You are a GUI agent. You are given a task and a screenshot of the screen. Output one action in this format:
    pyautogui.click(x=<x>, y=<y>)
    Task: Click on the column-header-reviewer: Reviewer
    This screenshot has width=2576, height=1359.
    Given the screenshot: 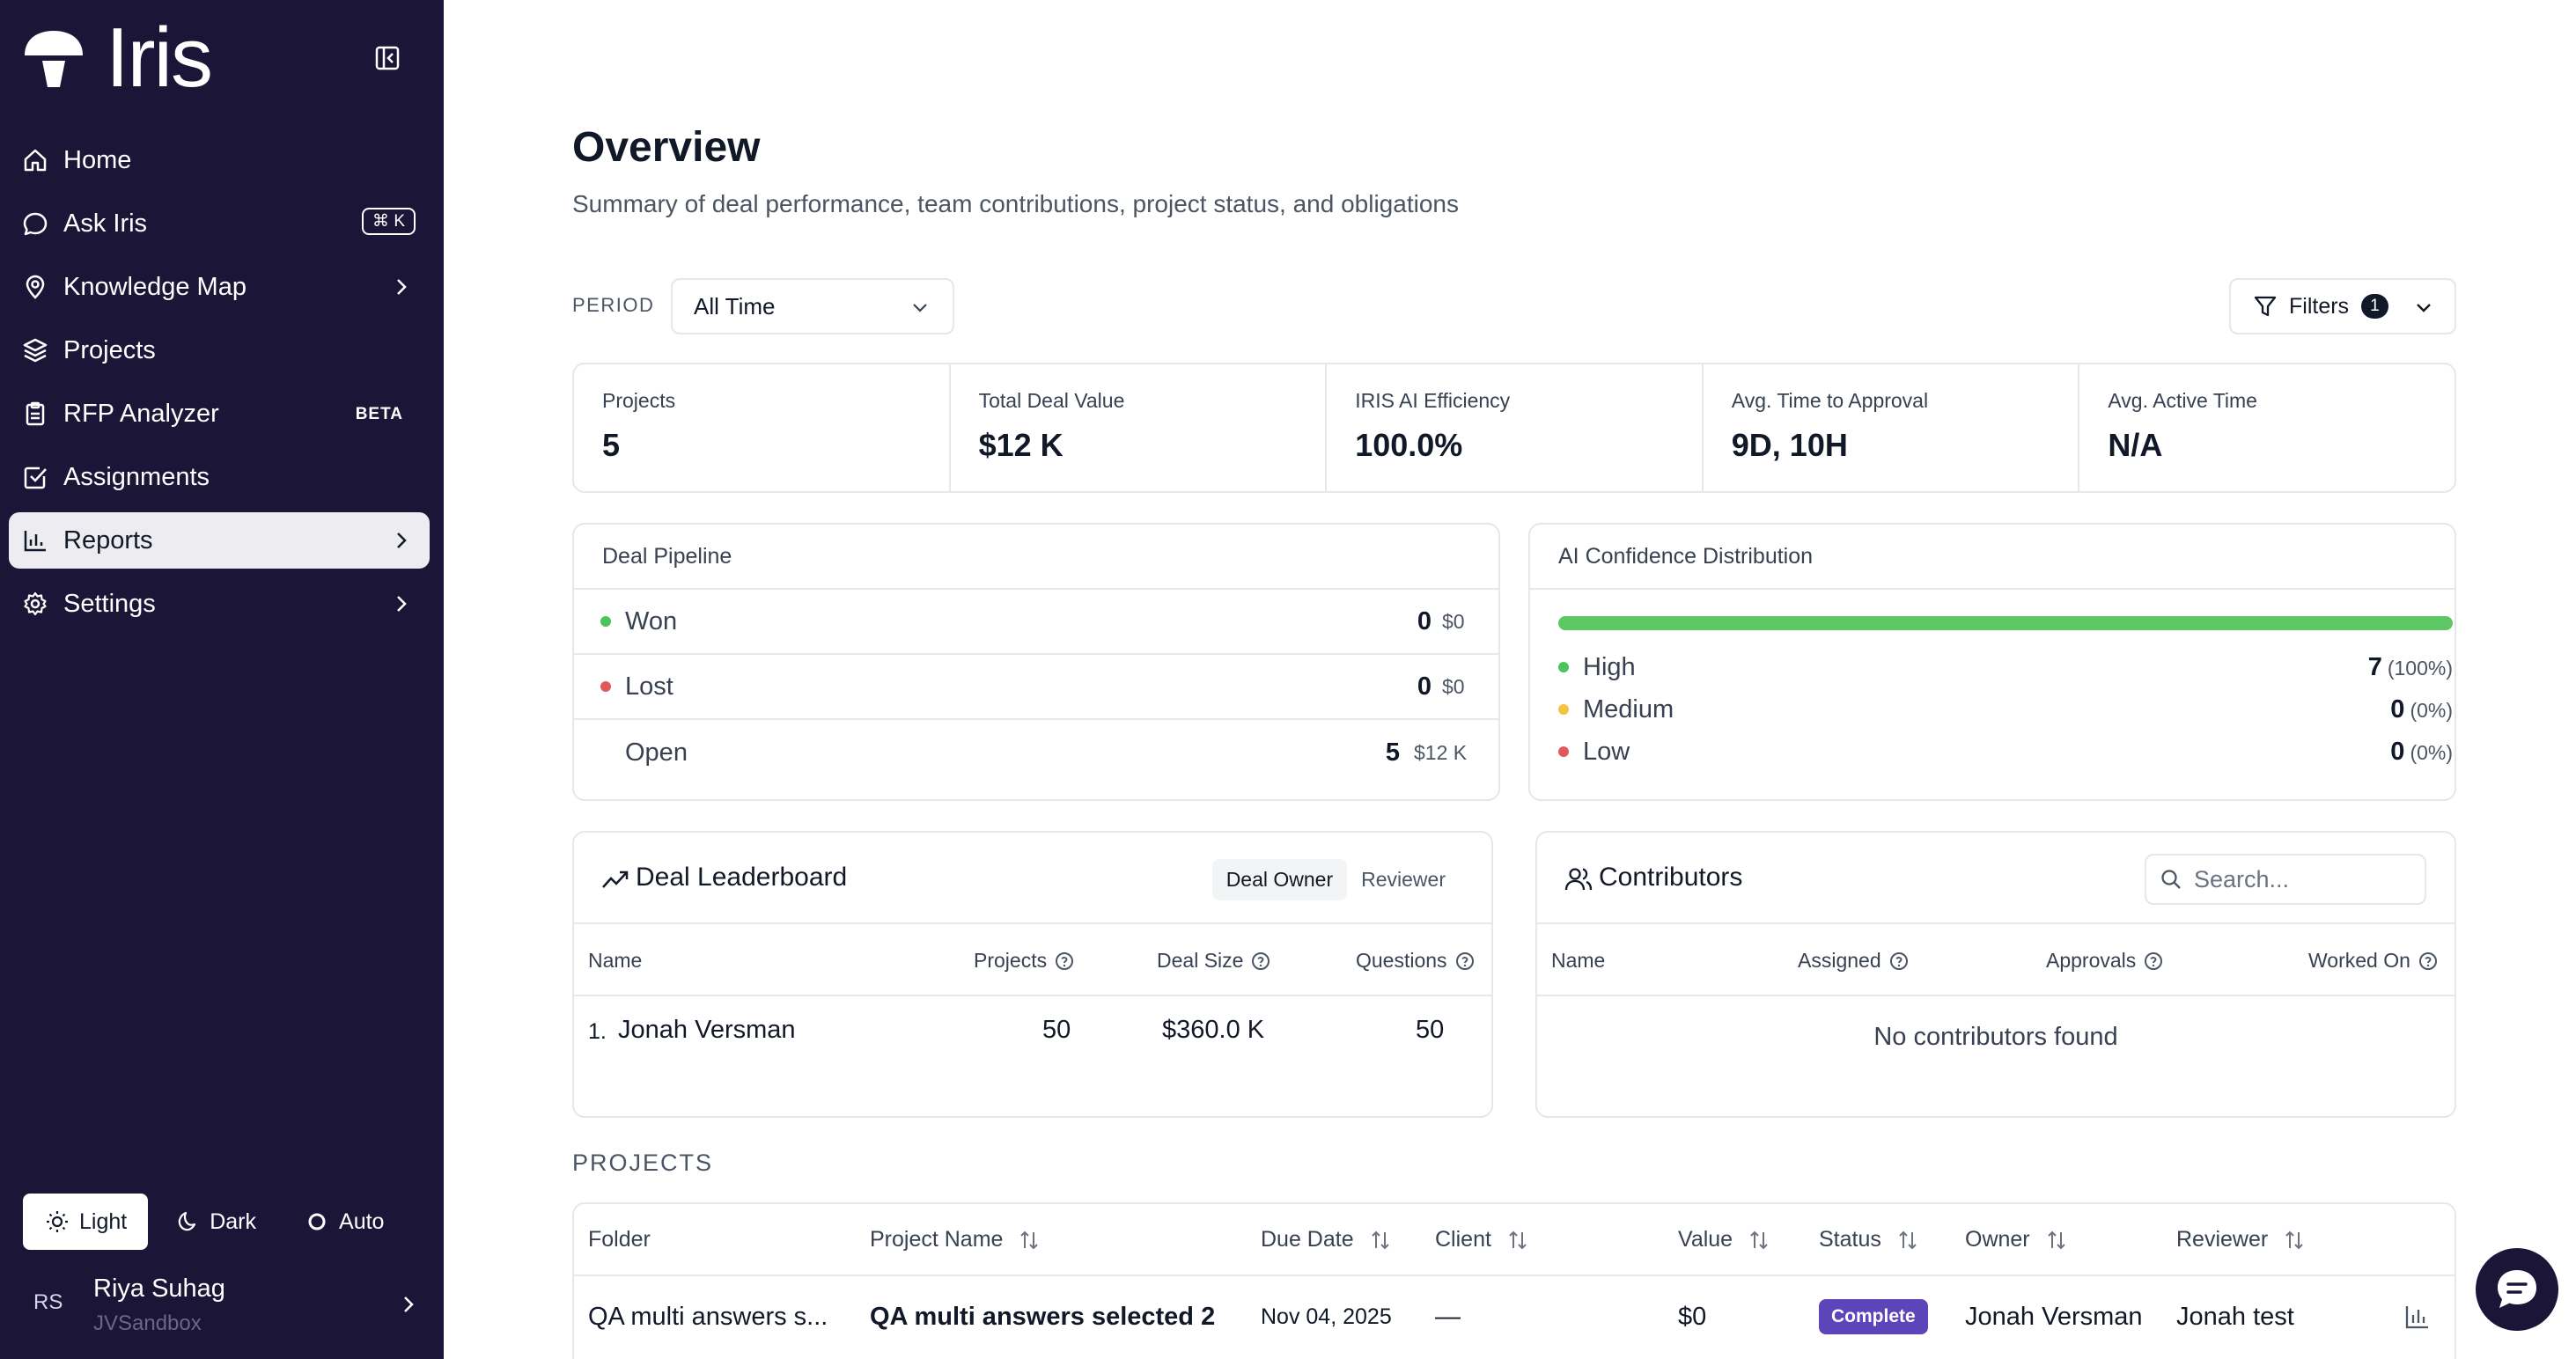 What is the action you would take?
    pyautogui.click(x=2241, y=1240)
    